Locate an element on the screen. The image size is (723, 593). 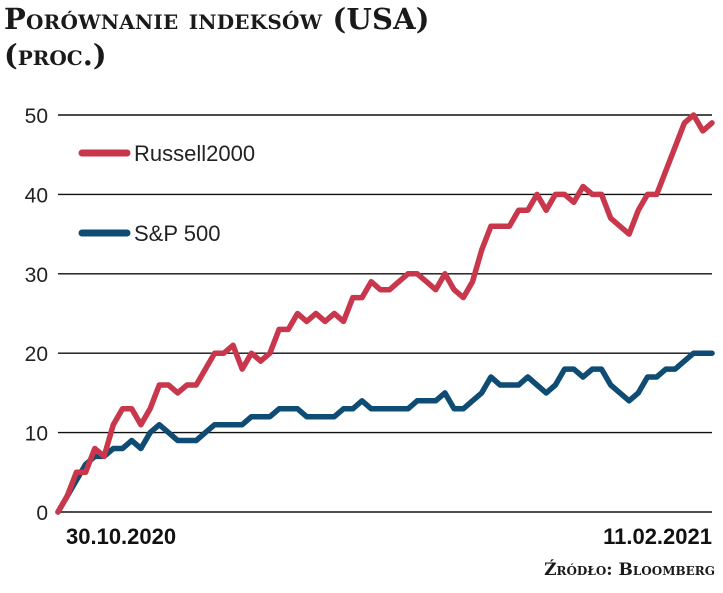
y-tick-label: 10 is located at coordinates (36, 434).